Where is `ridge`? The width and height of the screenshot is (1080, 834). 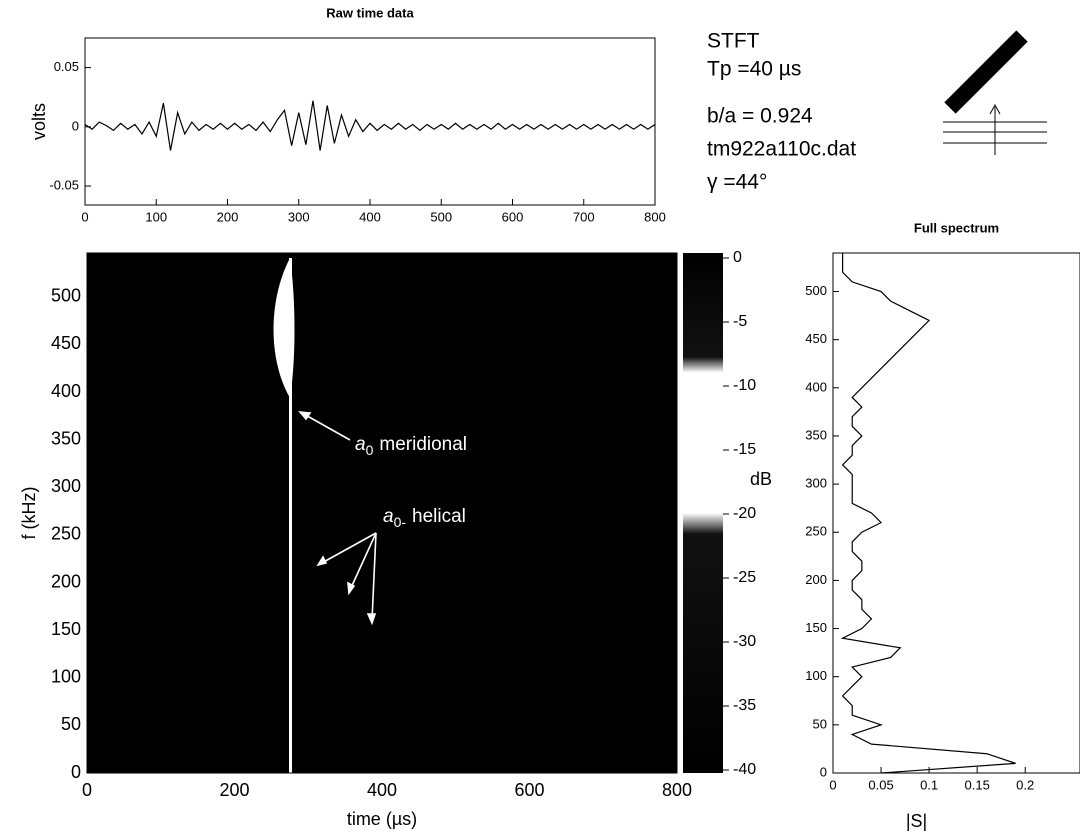 ridge is located at coordinates (290, 515).